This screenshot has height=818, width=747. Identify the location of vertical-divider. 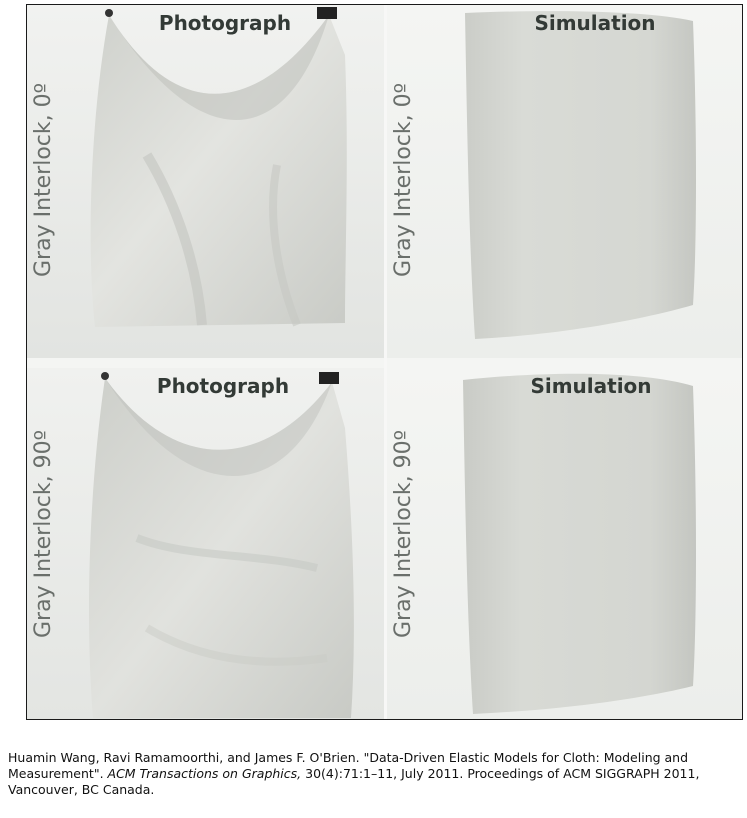
(385, 362).